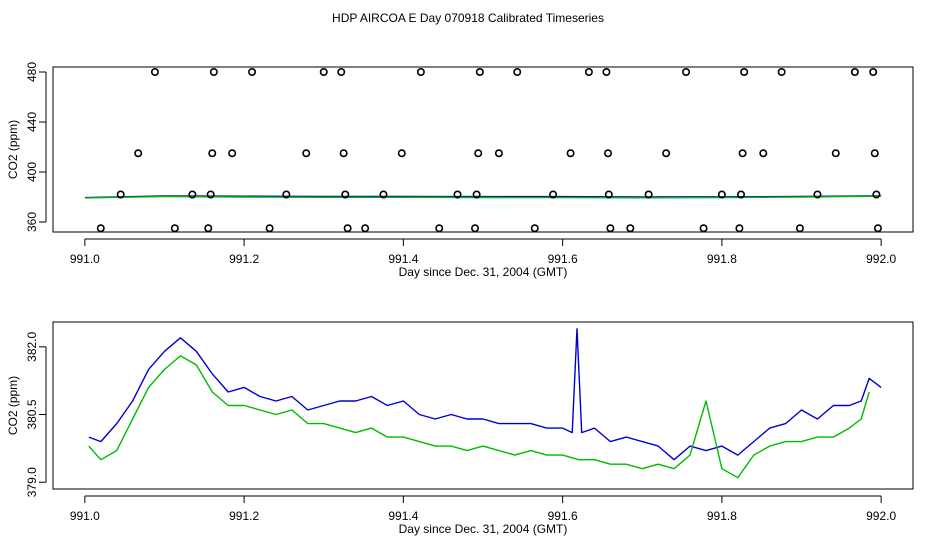  What do you see at coordinates (32, 72) in the screenshot?
I see `y-tick-label: 480` at bounding box center [32, 72].